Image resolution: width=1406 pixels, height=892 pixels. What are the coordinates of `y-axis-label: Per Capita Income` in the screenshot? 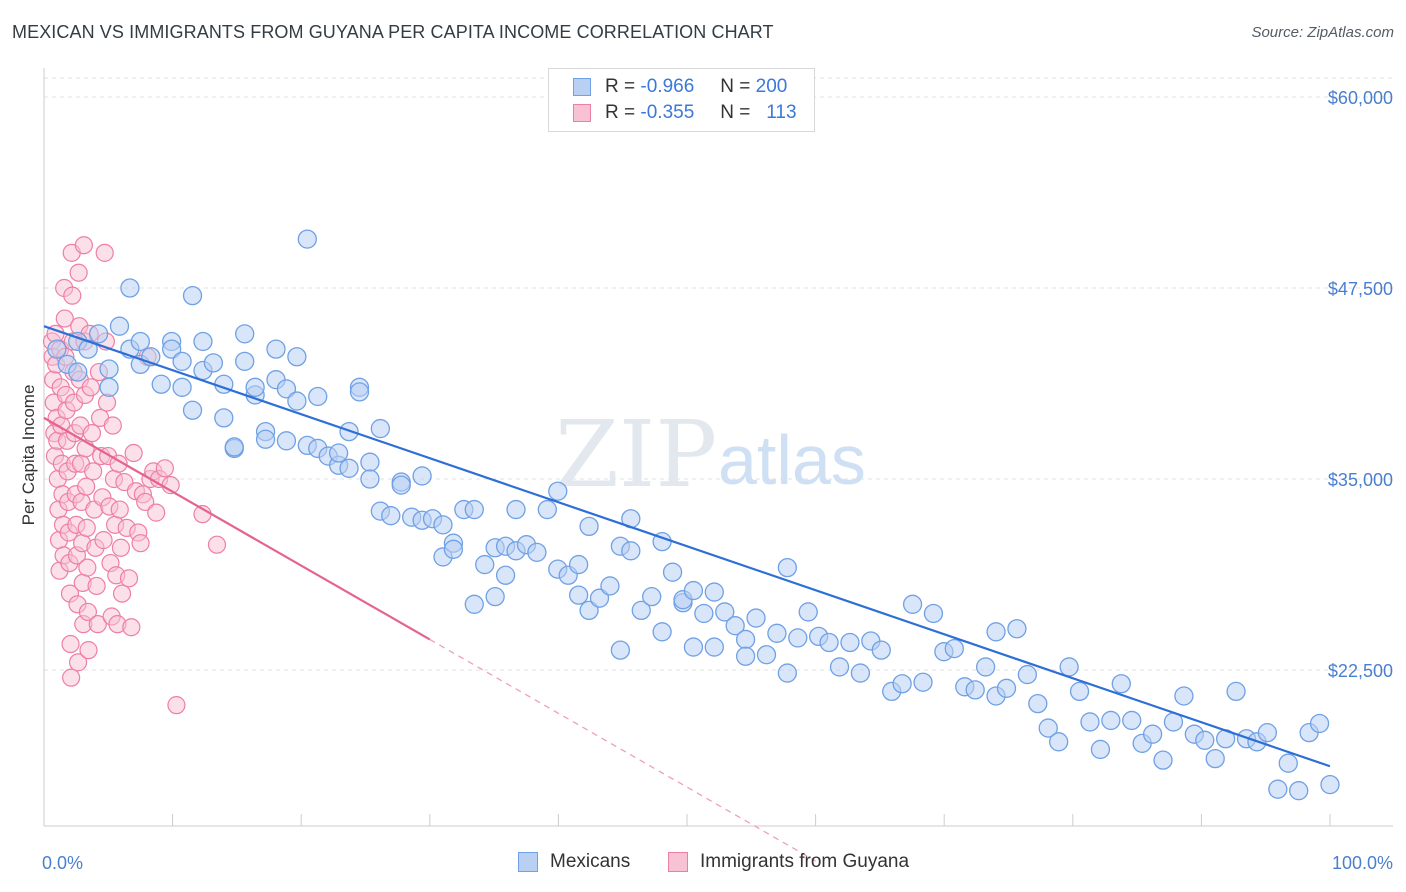 It's located at (28, 455).